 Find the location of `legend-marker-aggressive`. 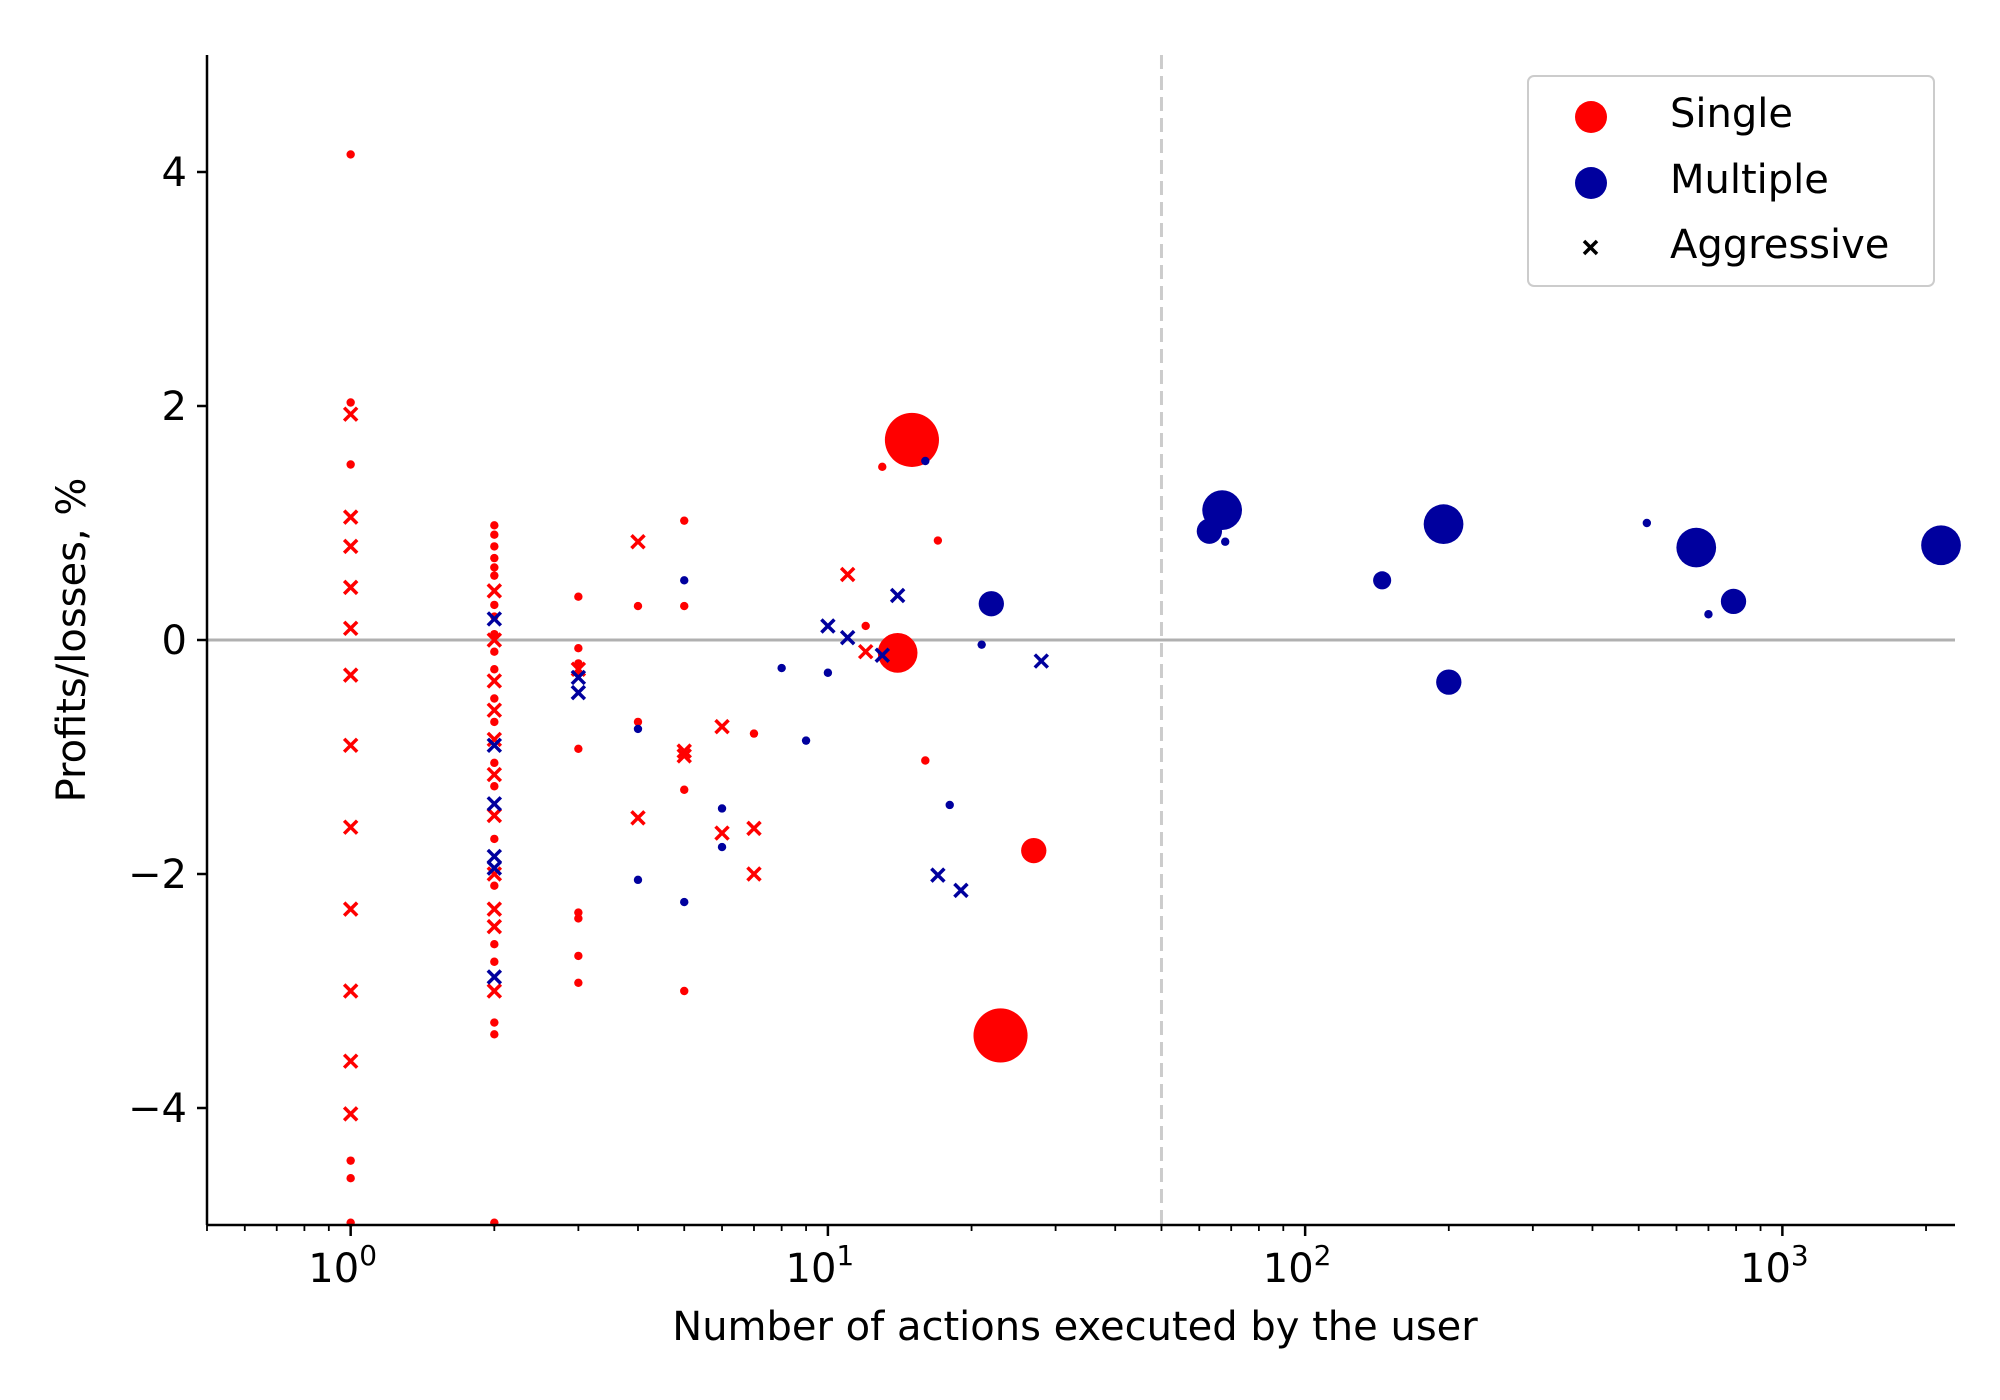

legend-marker-aggressive is located at coordinates (1590, 247).